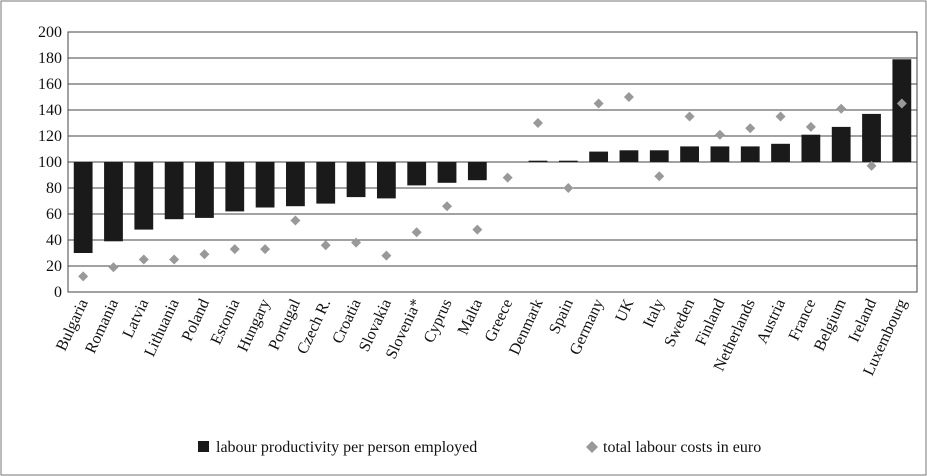 The width and height of the screenshot is (927, 476). I want to click on y-tick-label: 40, so click(54, 240).